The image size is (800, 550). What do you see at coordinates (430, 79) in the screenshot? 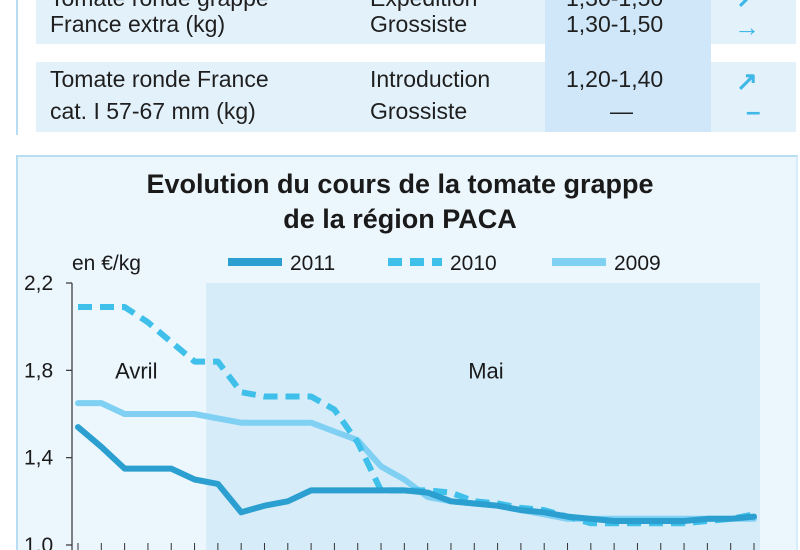
I see `stage-label: Introduction` at bounding box center [430, 79].